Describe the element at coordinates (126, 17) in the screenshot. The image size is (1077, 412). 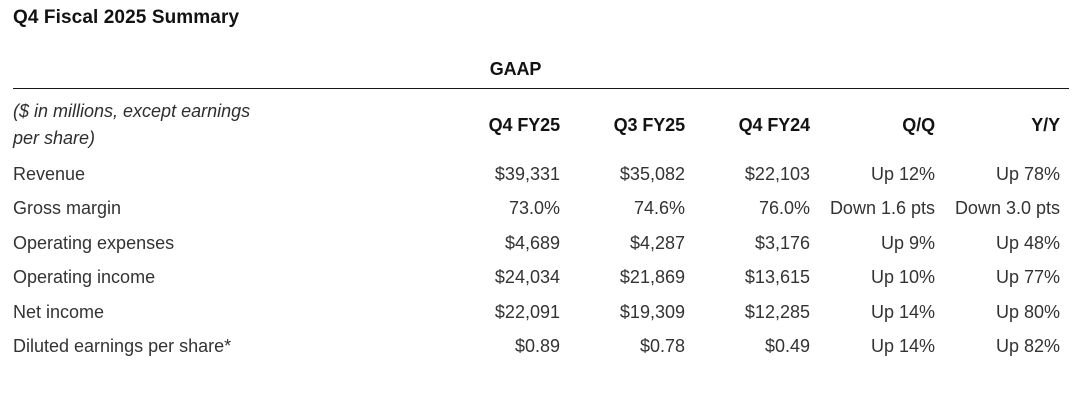
I see `page-title: Q4 Fiscal 2025 Summary` at that location.